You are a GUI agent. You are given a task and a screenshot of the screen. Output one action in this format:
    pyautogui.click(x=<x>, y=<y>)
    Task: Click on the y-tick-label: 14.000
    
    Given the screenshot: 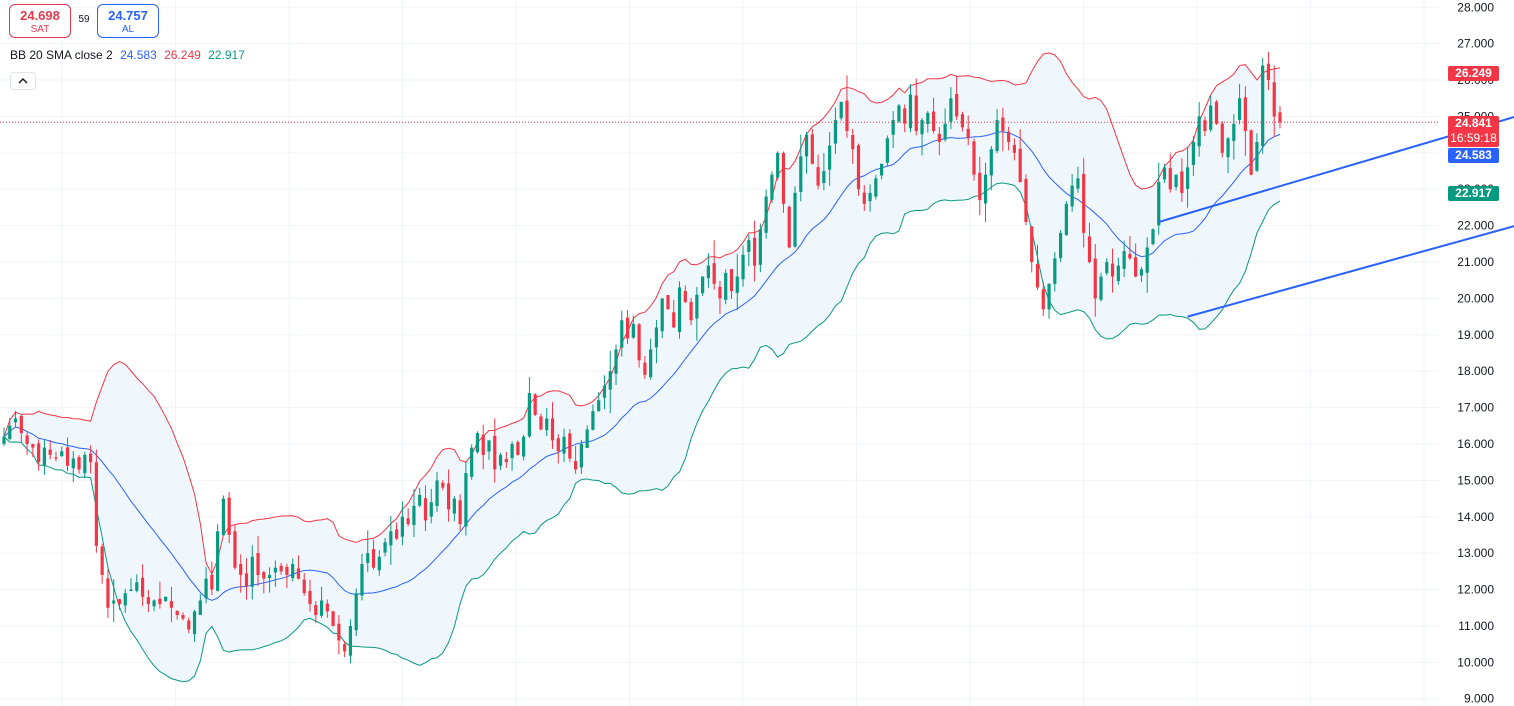 What is the action you would take?
    pyautogui.click(x=1475, y=517)
    